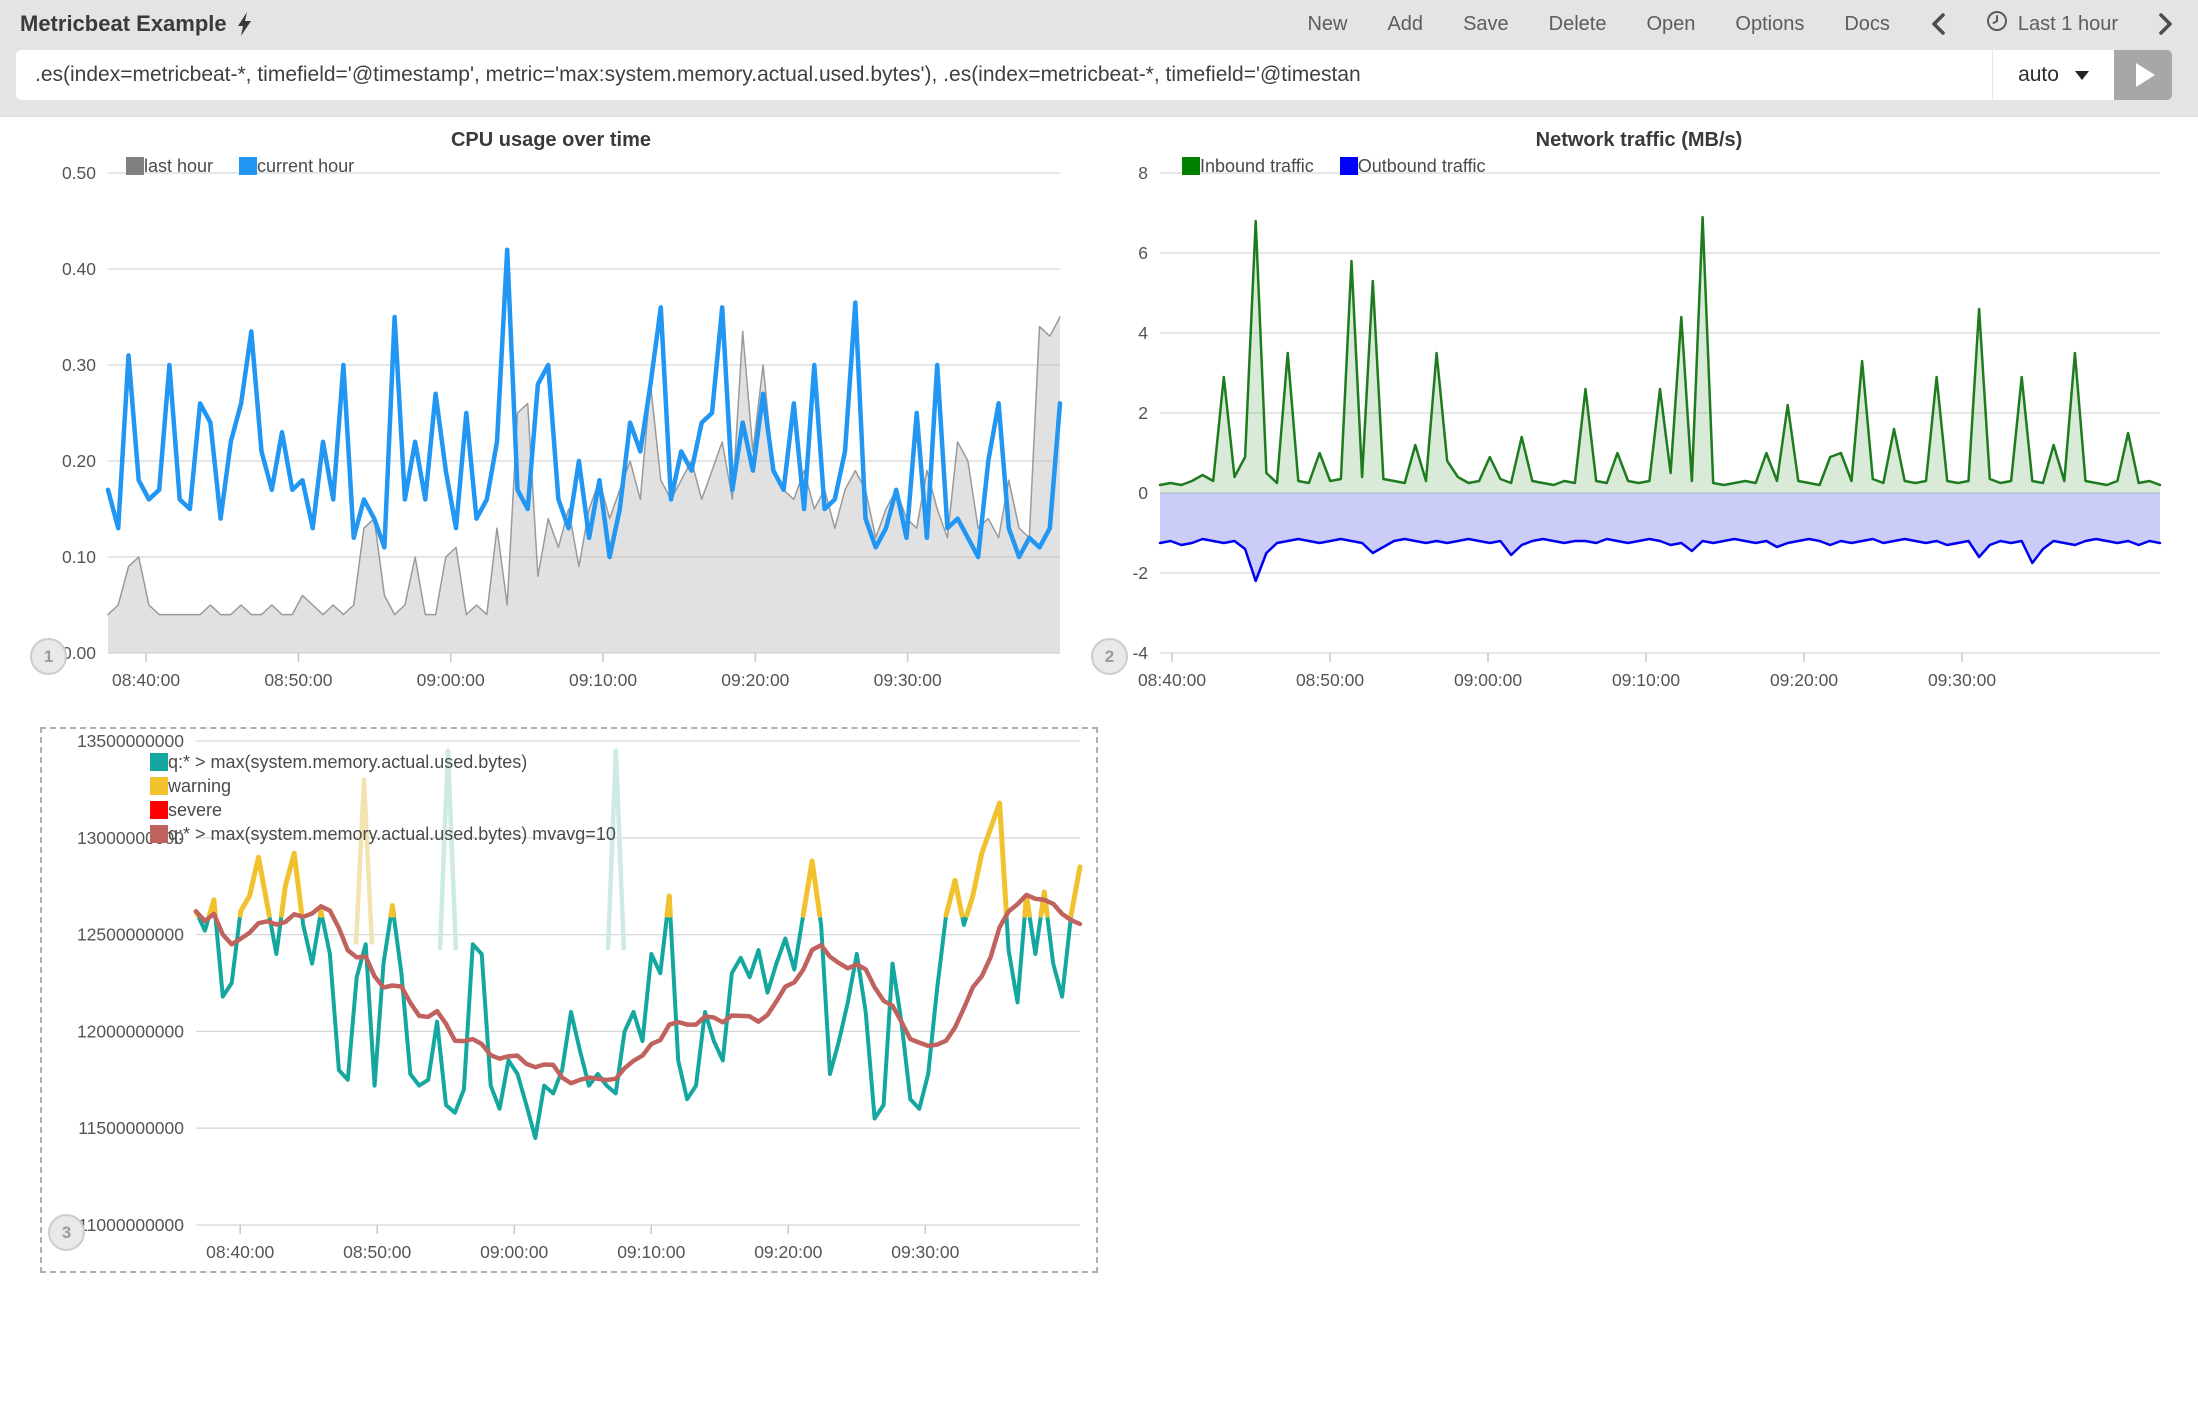  I want to click on legend-label: Inbound traffic, so click(1257, 166).